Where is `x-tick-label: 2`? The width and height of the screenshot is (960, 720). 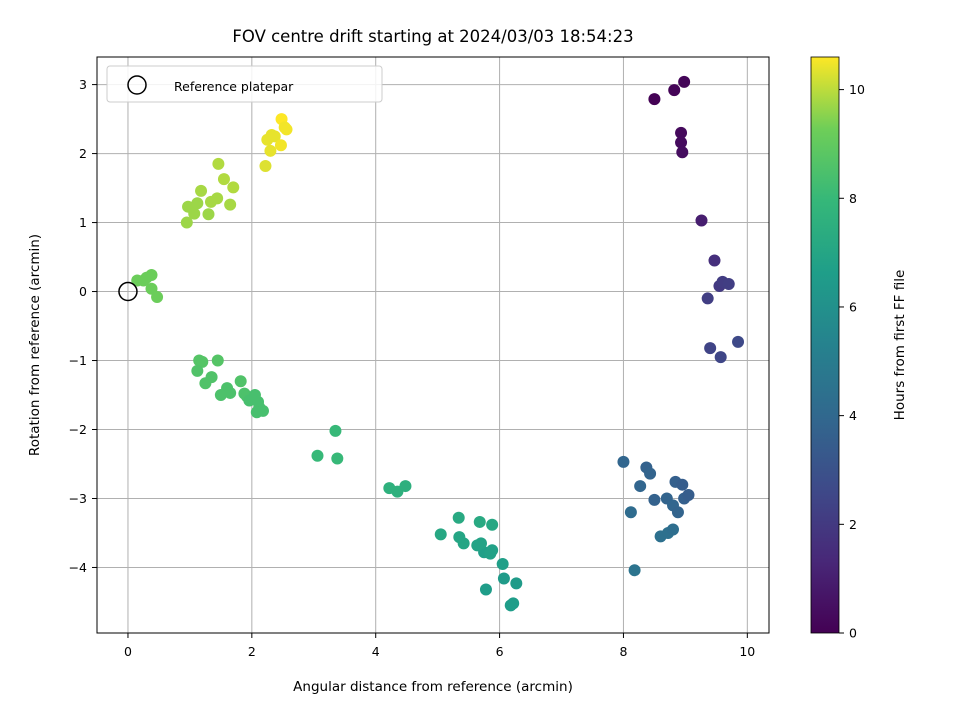
x-tick-label: 2 is located at coordinates (252, 651).